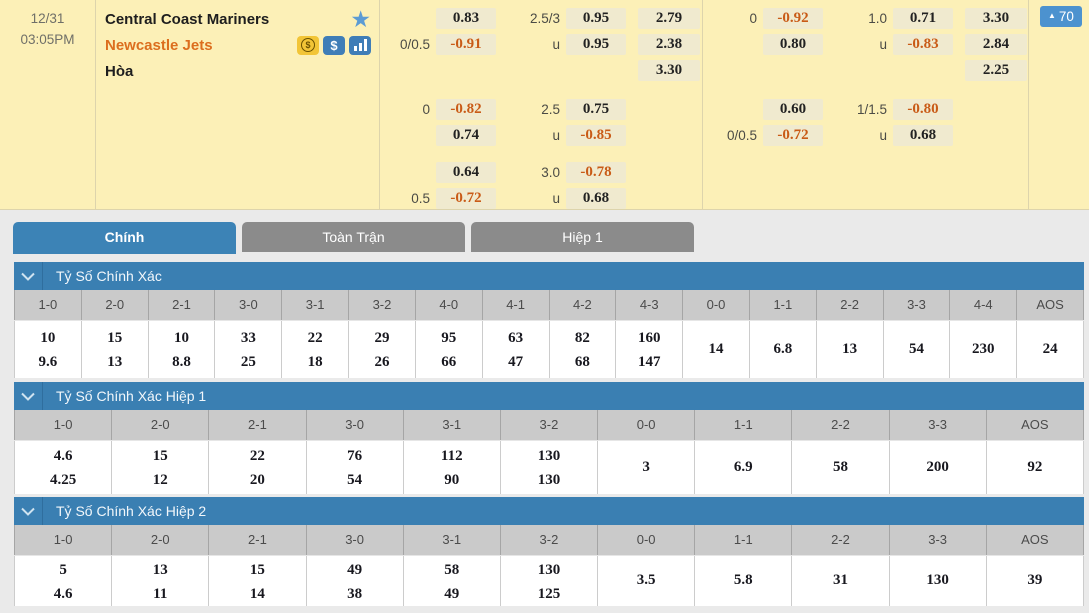 The image size is (1089, 613). I want to click on odds-cell: 130 130, so click(549, 467).